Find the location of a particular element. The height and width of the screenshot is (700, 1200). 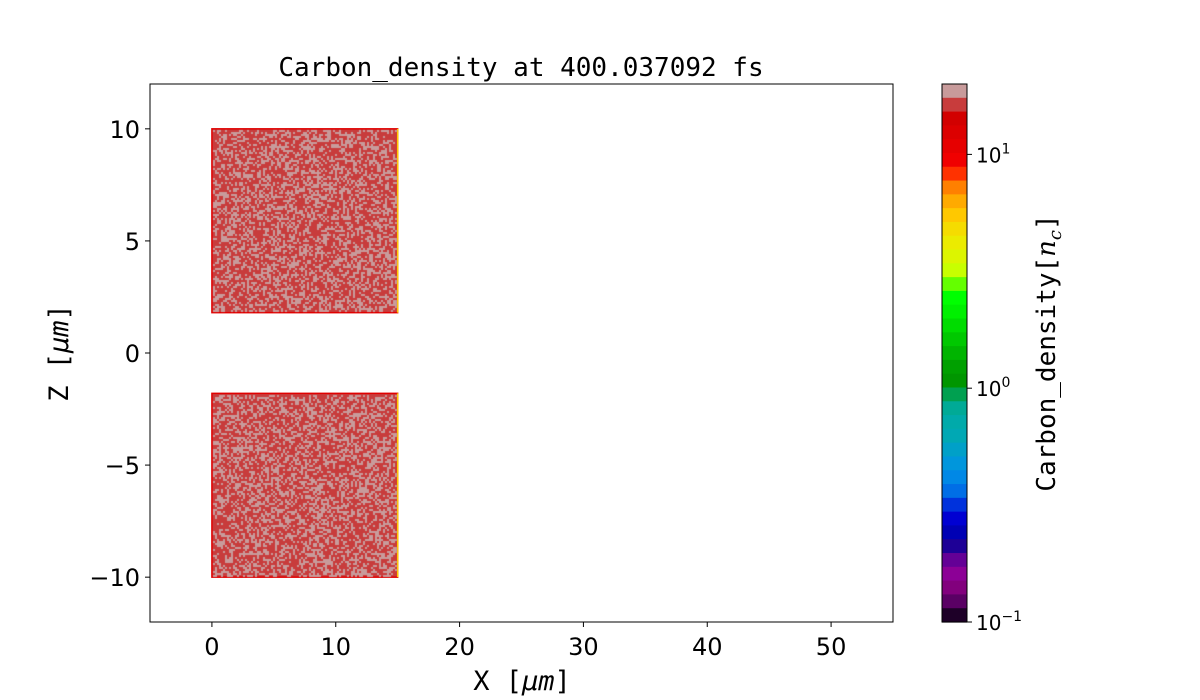

x-tick-label: 20 is located at coordinates (459, 647).